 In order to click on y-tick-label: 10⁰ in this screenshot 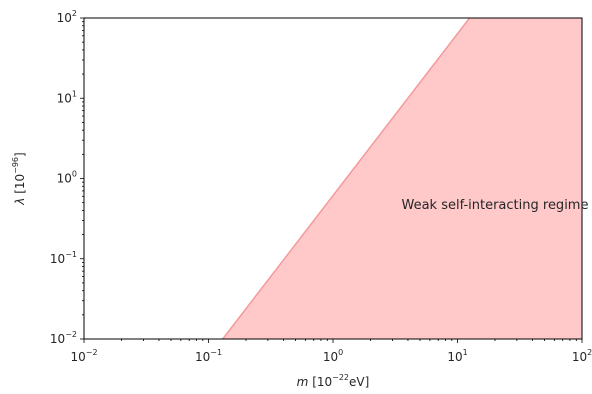, I will do `click(67, 178)`.